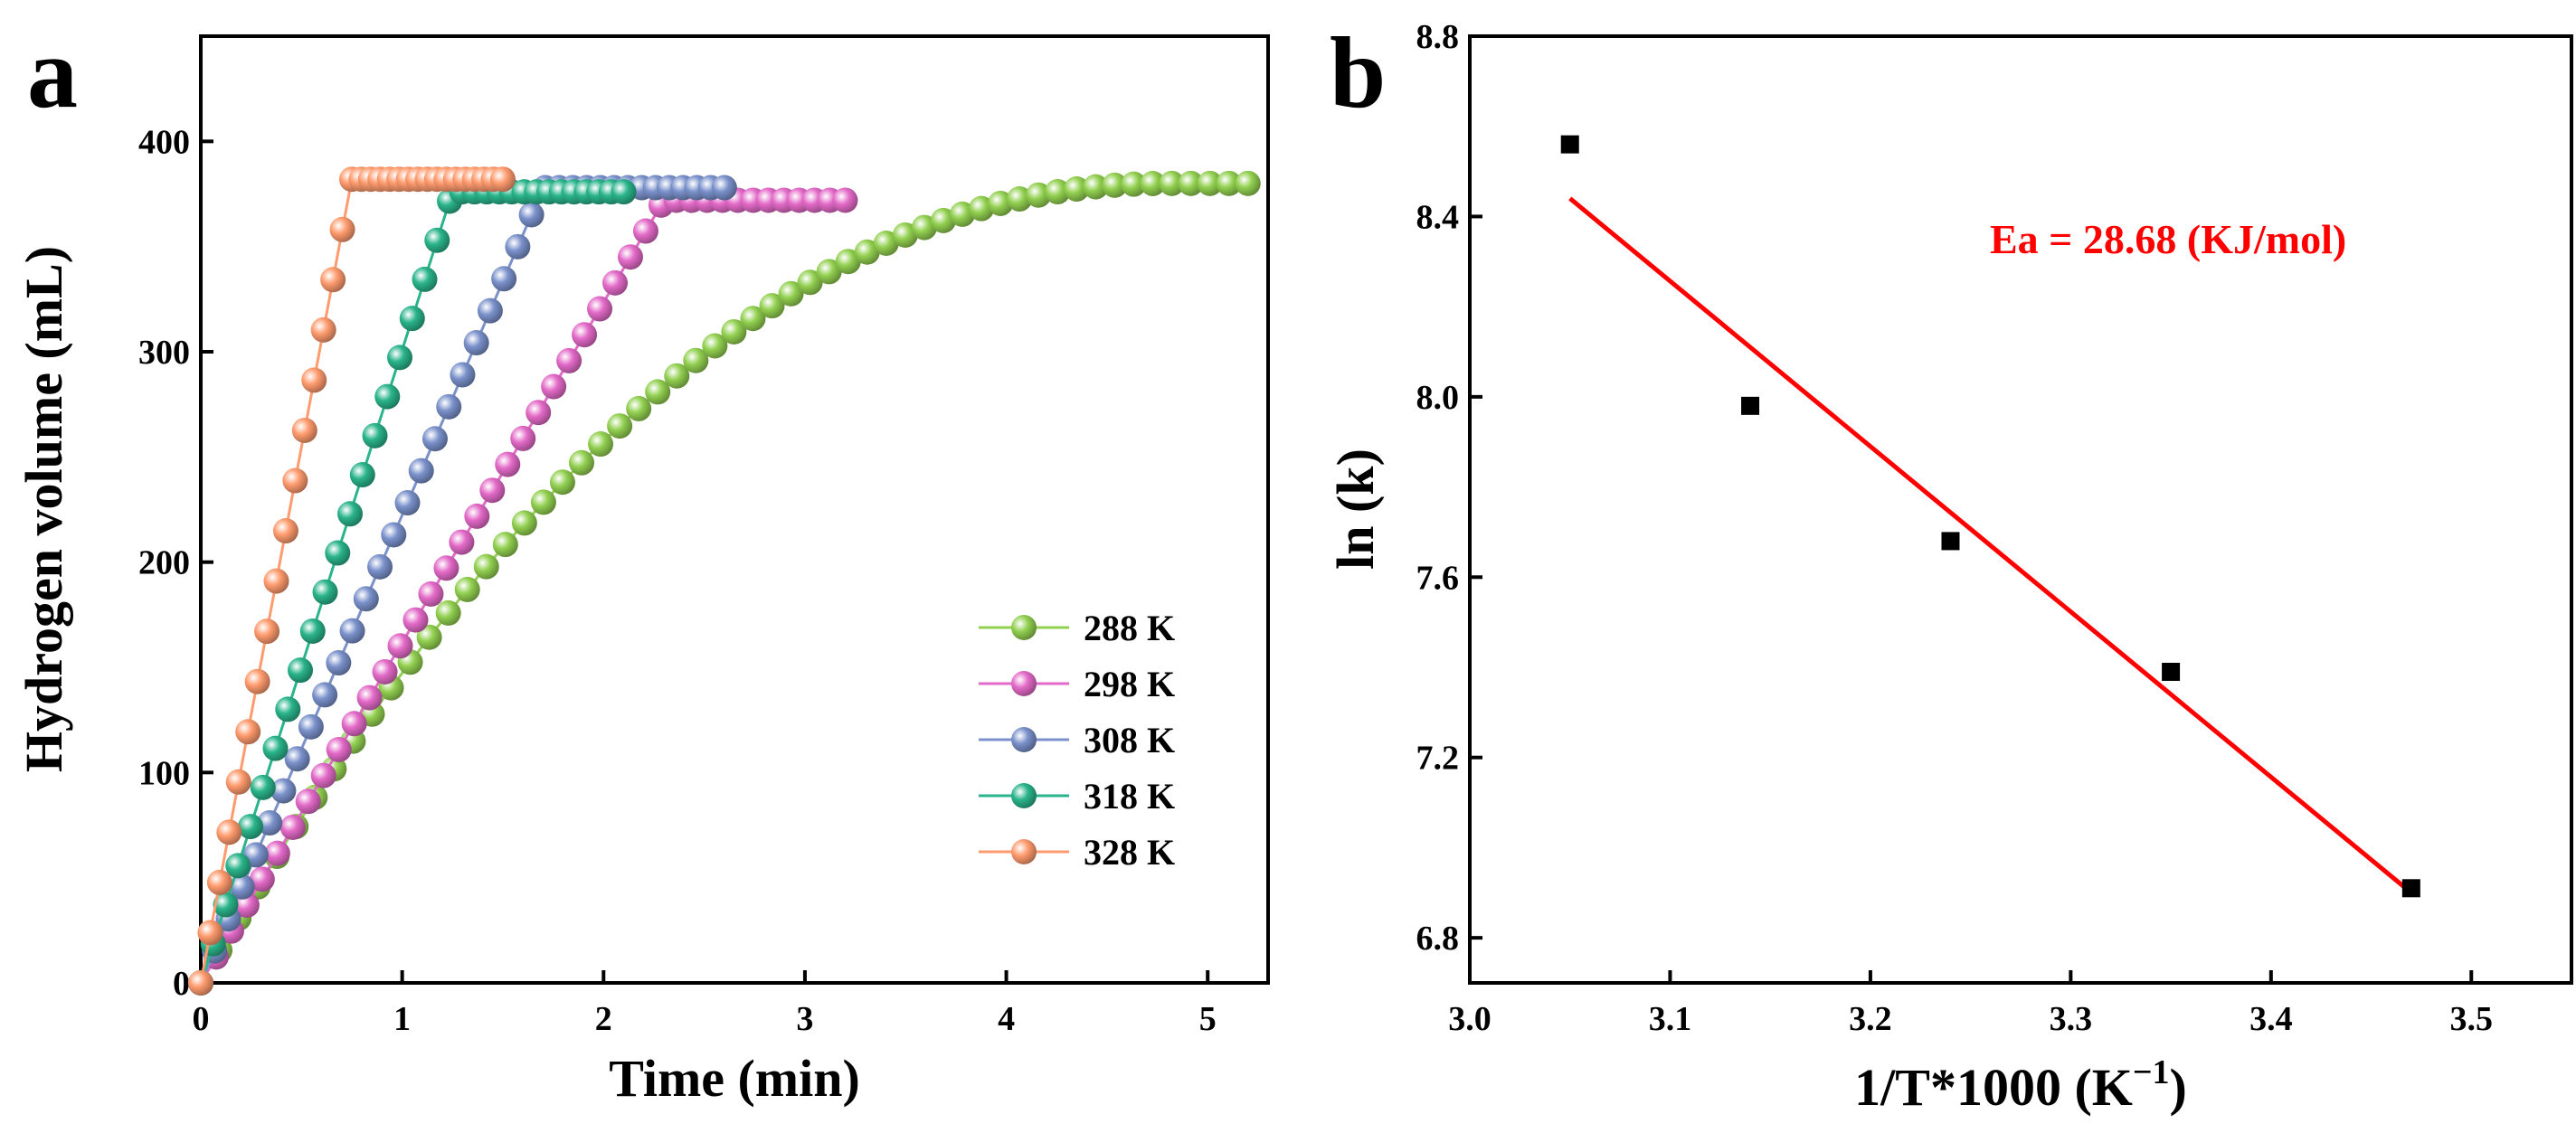  What do you see at coordinates (1438, 398) in the screenshot?
I see `panel-b-y-tick-label: 8.0` at bounding box center [1438, 398].